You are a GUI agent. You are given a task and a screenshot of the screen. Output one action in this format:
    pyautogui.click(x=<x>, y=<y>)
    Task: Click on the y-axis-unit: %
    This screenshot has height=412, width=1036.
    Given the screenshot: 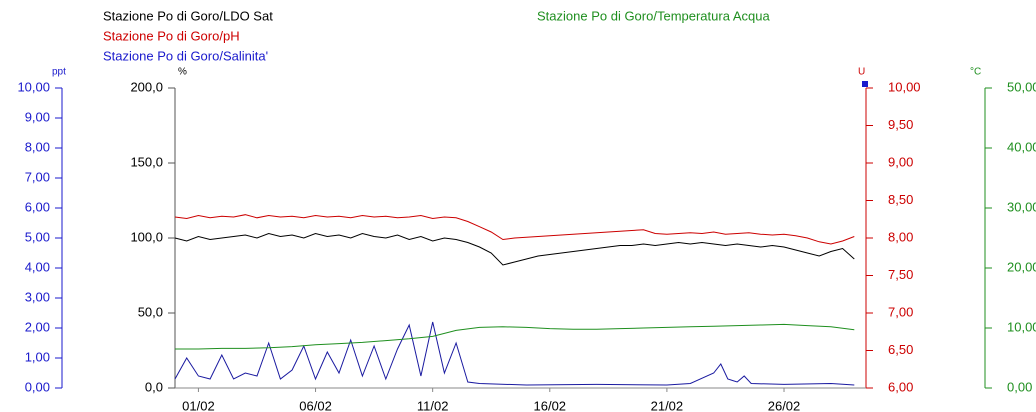 What is the action you would take?
    pyautogui.click(x=182, y=72)
    